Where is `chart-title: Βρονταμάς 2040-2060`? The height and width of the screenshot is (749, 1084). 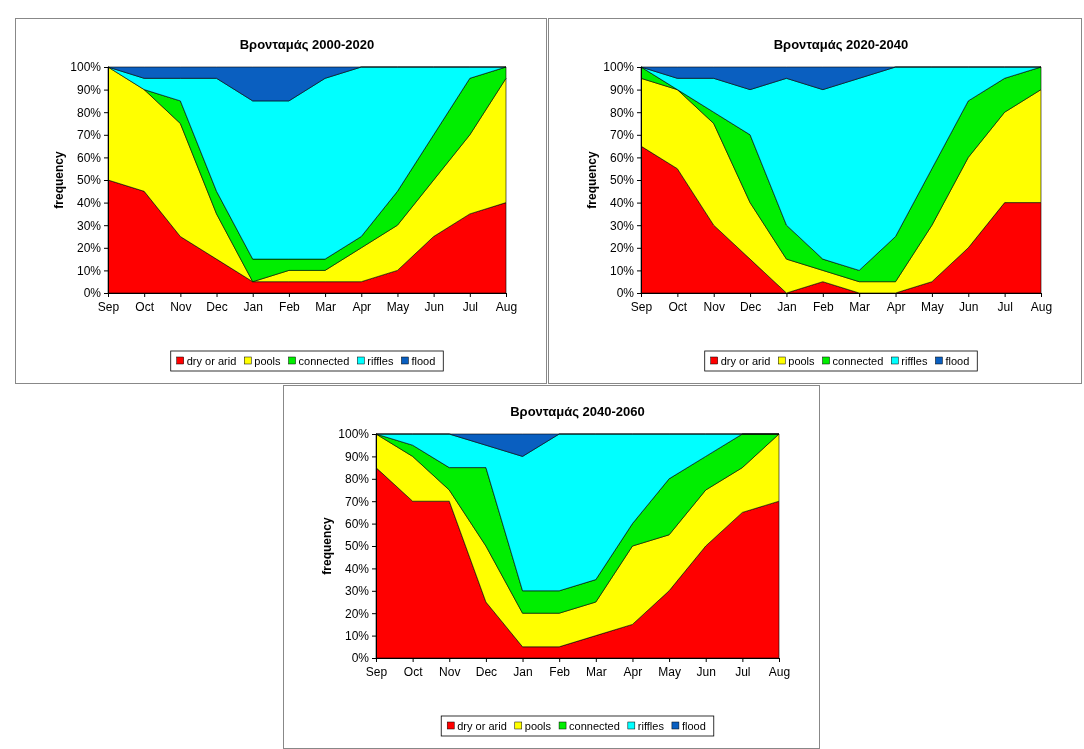 chart-title: Βρονταμάς 2040-2060 is located at coordinates (577, 411).